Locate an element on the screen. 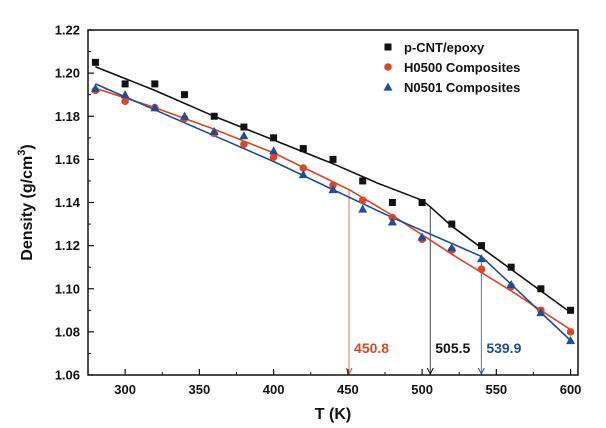 The height and width of the screenshot is (428, 606). x-tick-label: 350 is located at coordinates (200, 389).